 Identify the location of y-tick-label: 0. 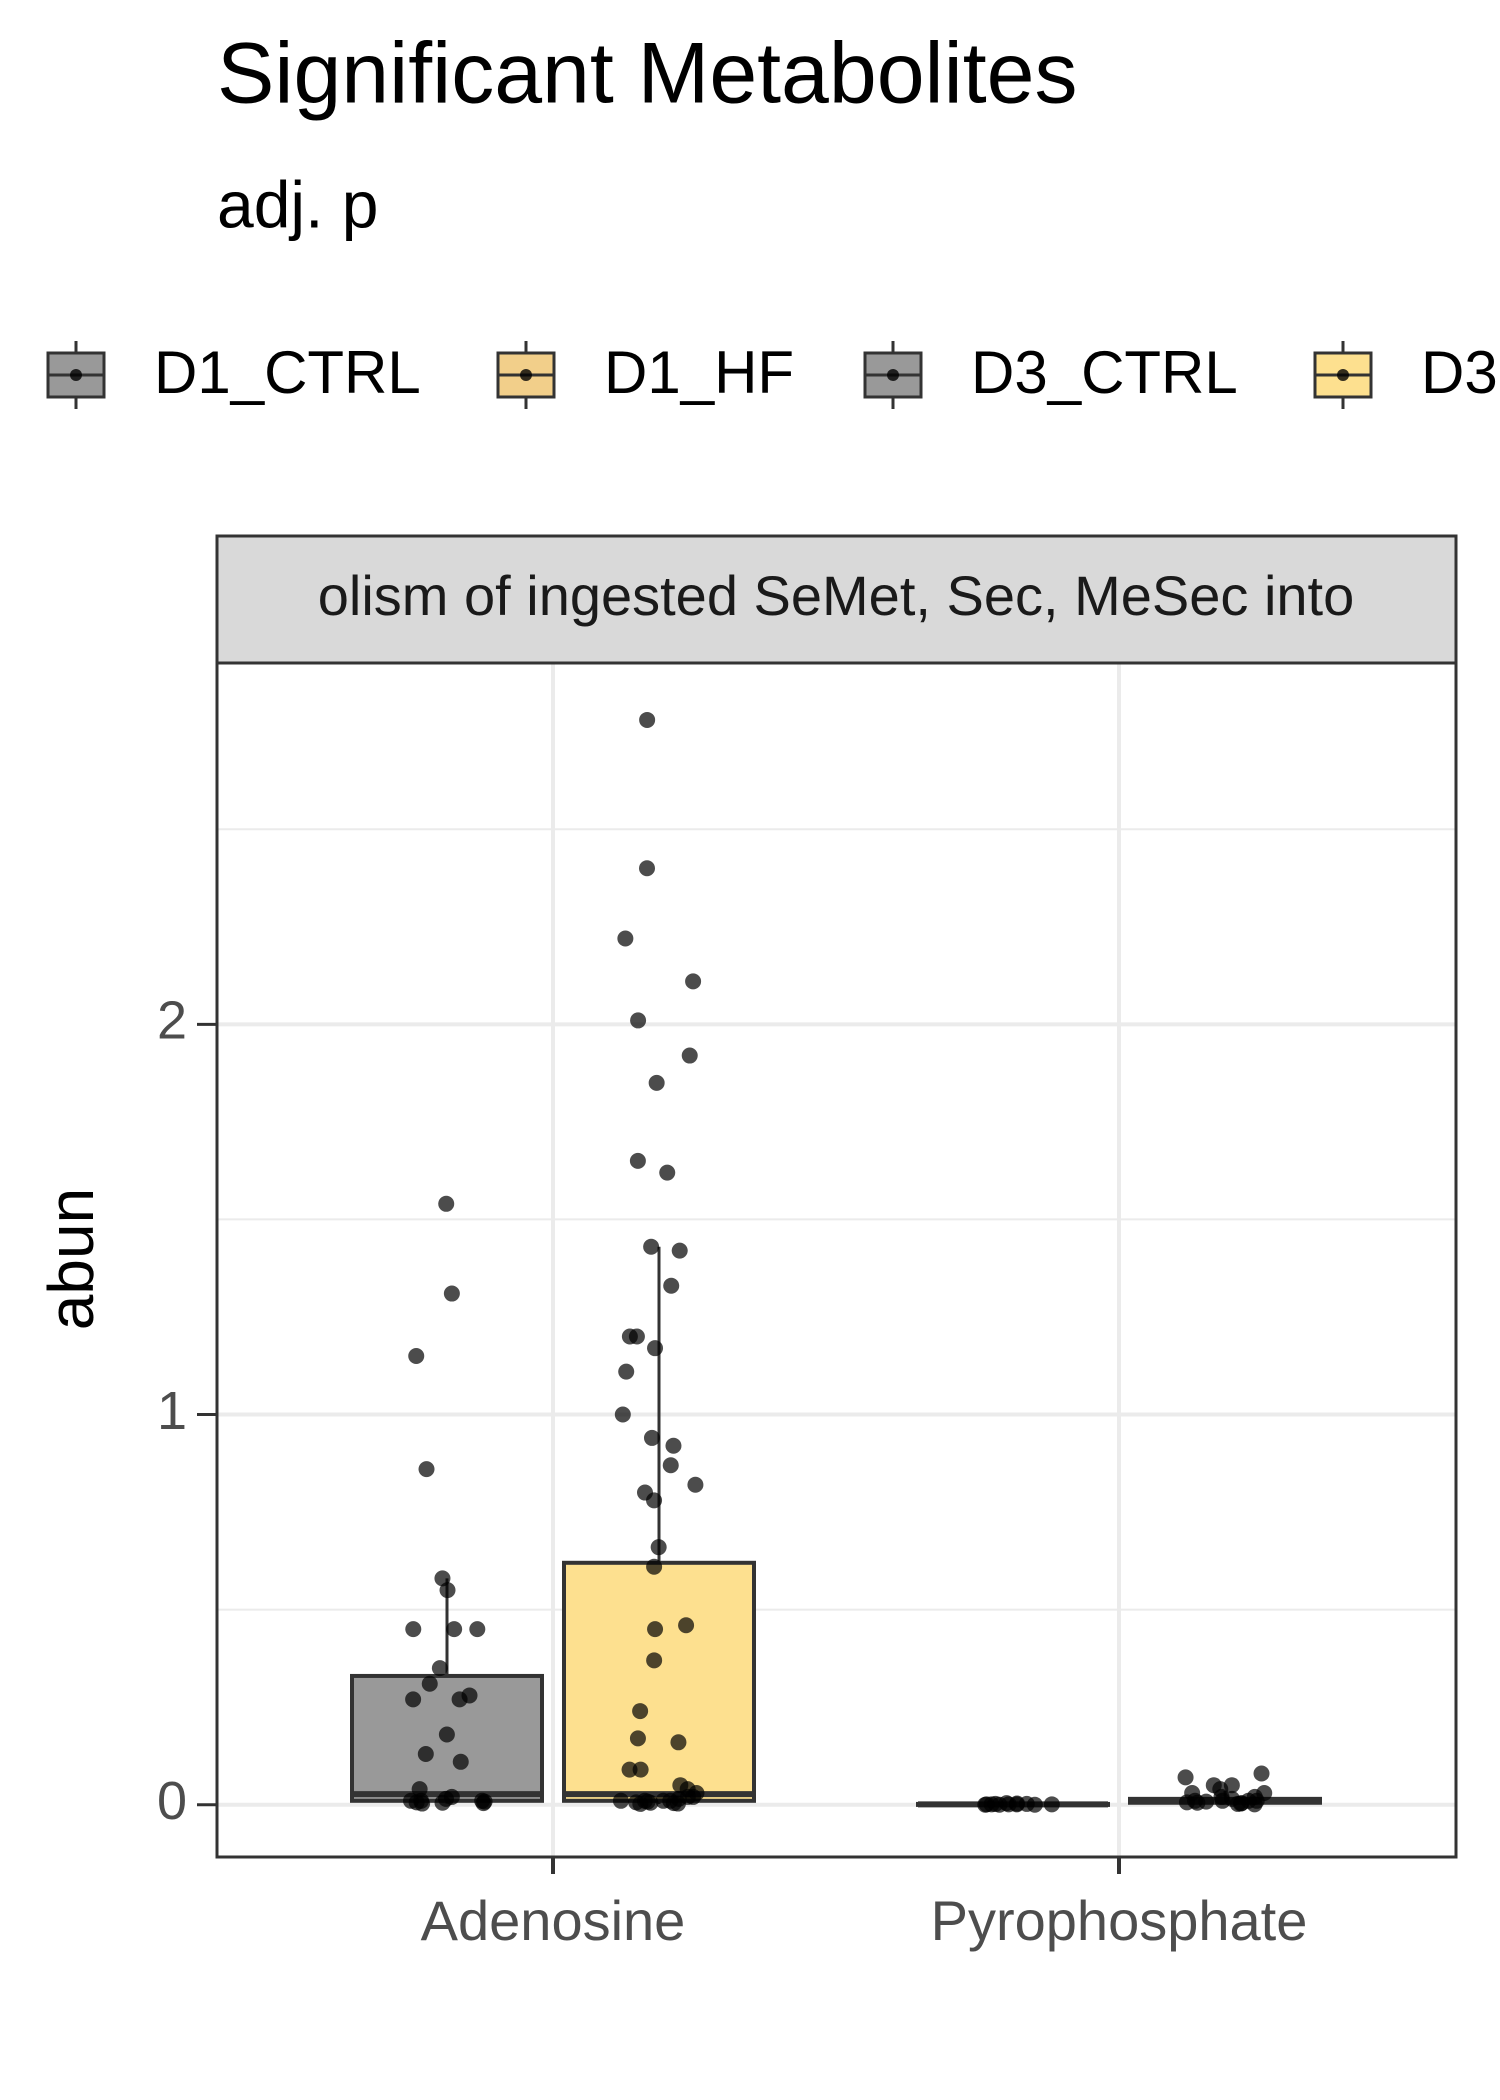
(172, 1801).